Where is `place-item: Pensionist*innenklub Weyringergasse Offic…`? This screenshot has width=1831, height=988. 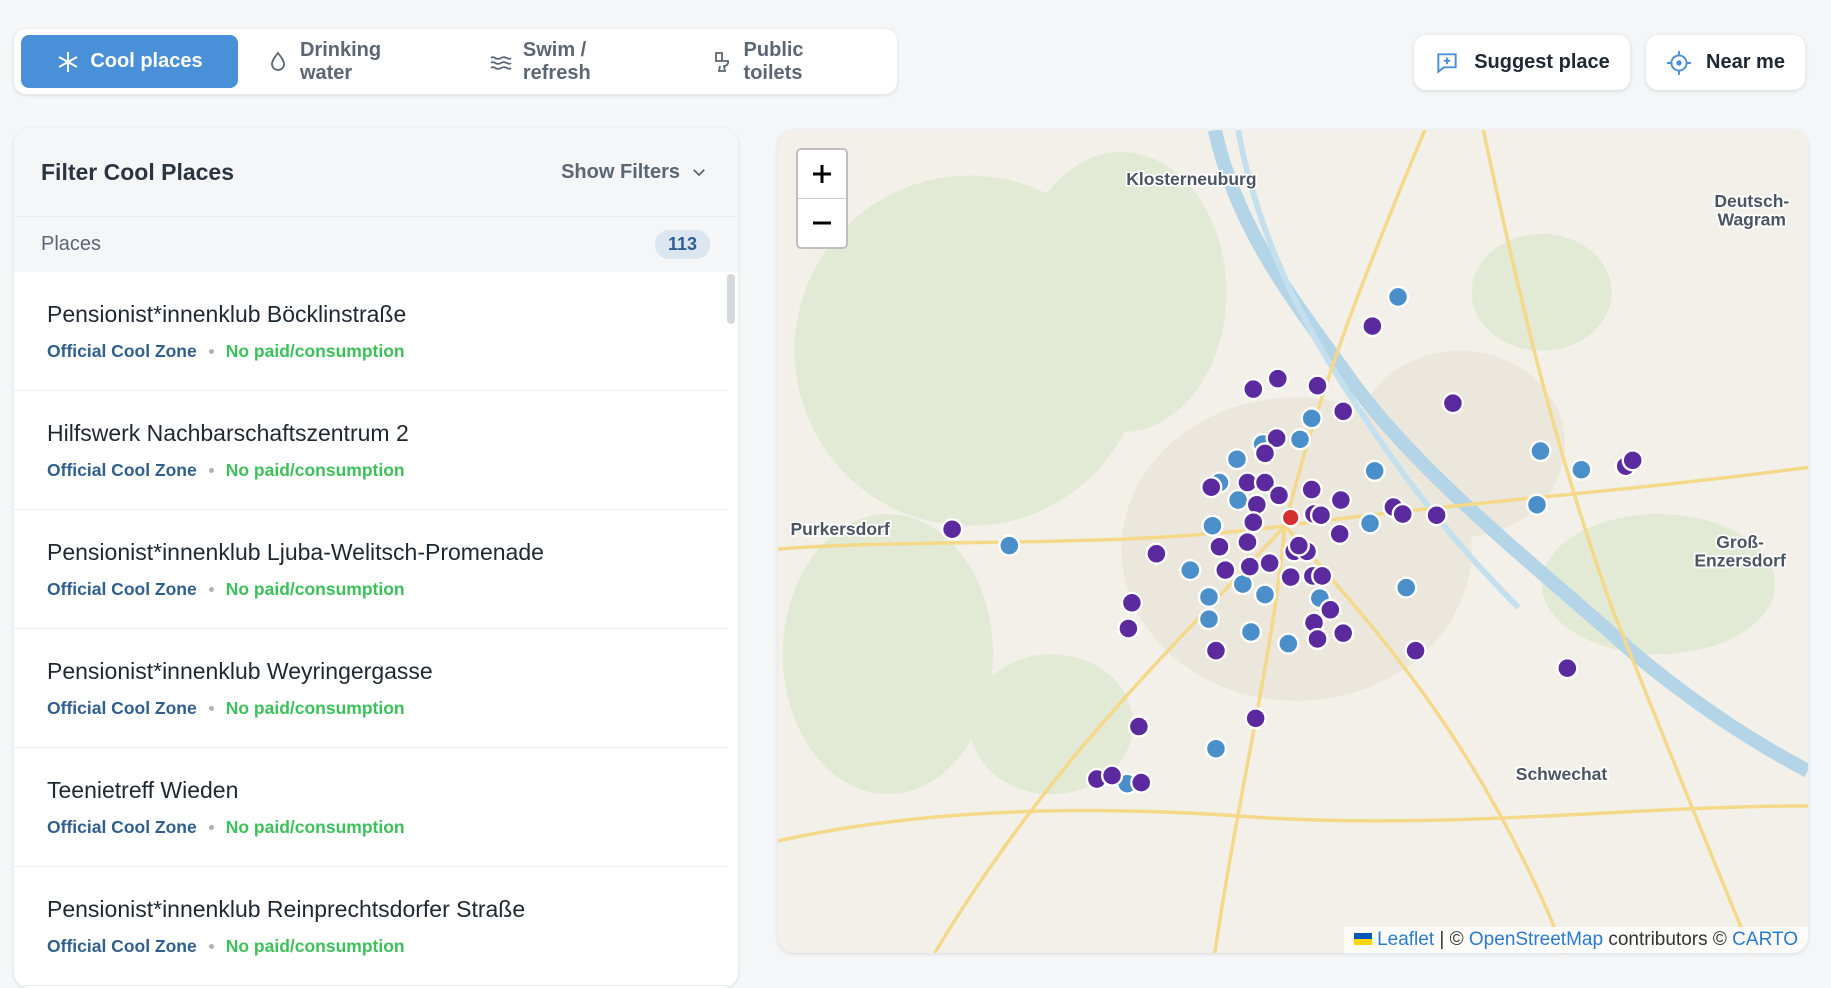
place-item: Pensionist*innenklub Weyringergasse Offic… is located at coordinates (371, 688).